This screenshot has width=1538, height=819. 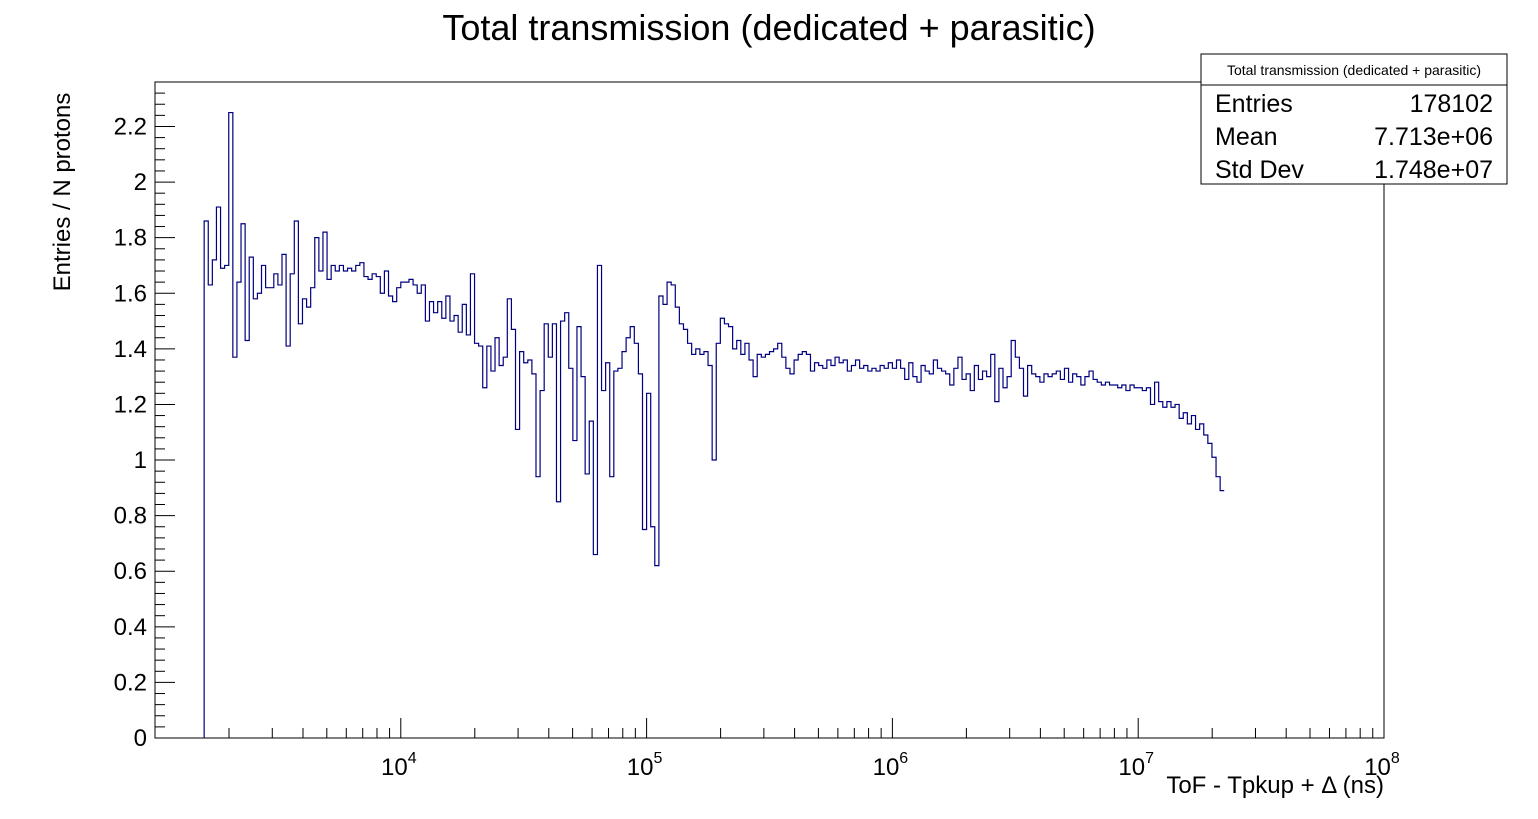 I want to click on stats-mean-value: 7.713e+06, so click(x=1433, y=137).